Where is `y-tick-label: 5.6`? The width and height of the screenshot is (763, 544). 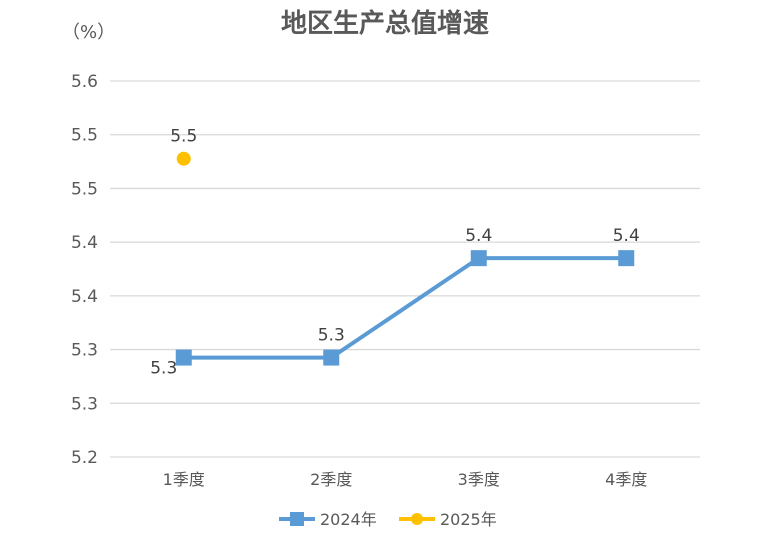 y-tick-label: 5.6 is located at coordinates (84, 82).